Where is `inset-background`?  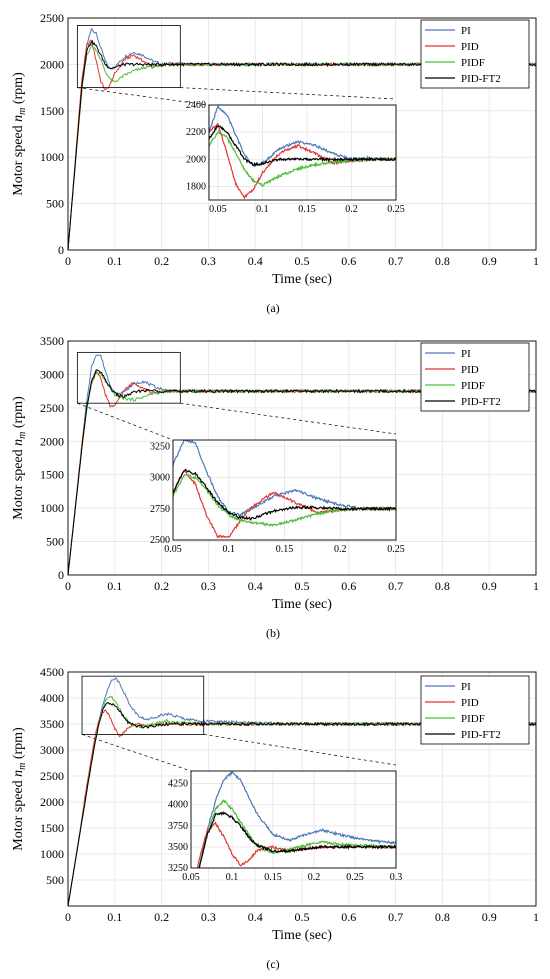
inset-background is located at coordinates (293, 819).